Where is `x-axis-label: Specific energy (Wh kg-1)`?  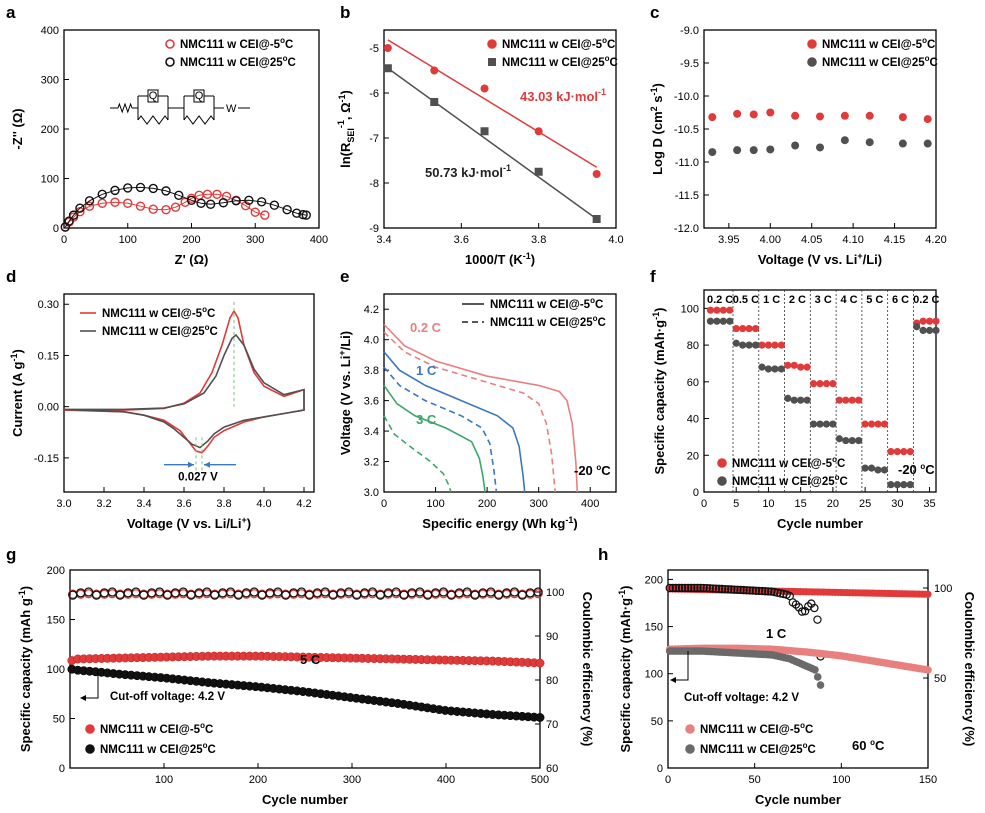 x-axis-label: Specific energy (Wh kg-1) is located at coordinates (499, 523).